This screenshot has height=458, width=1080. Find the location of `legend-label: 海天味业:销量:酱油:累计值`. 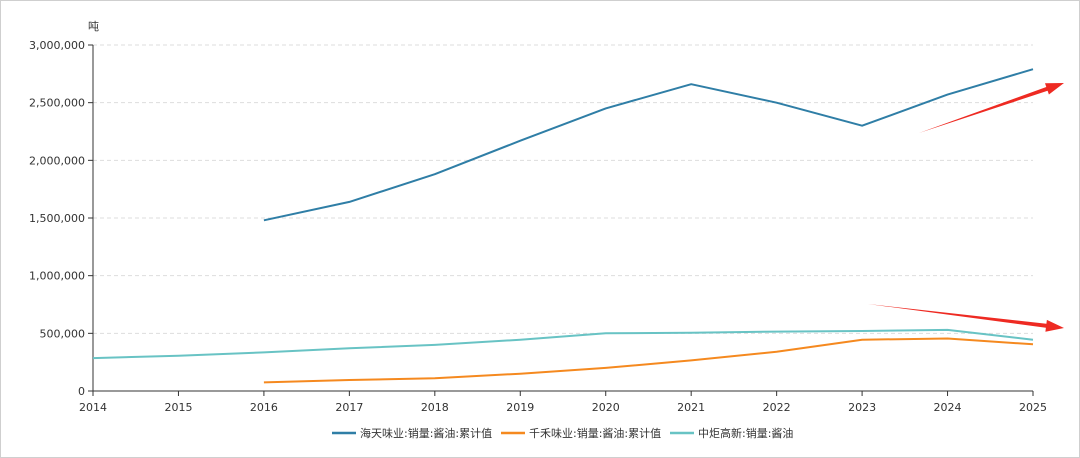

legend-label: 海天味业:销量:酱油:累计值 is located at coordinates (426, 433).